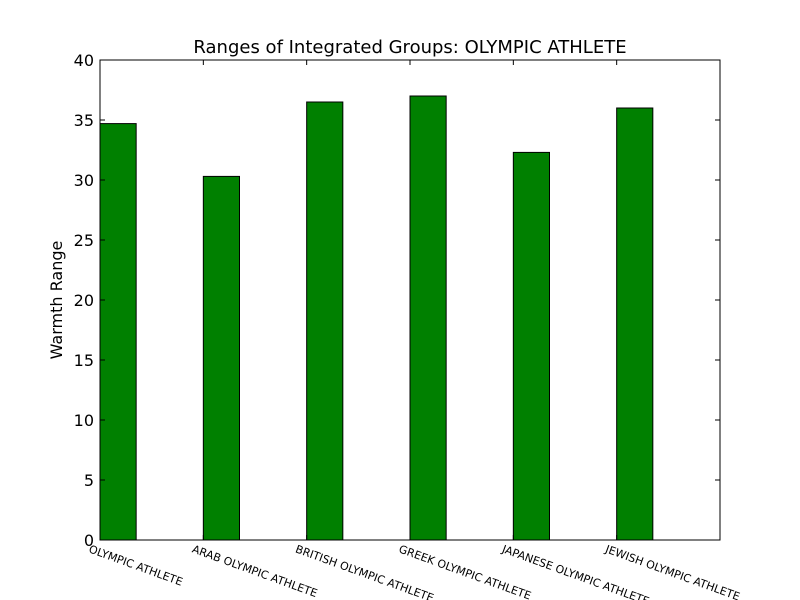 This screenshot has width=800, height=600. I want to click on y-tick-label-5: 25, so click(84, 240).